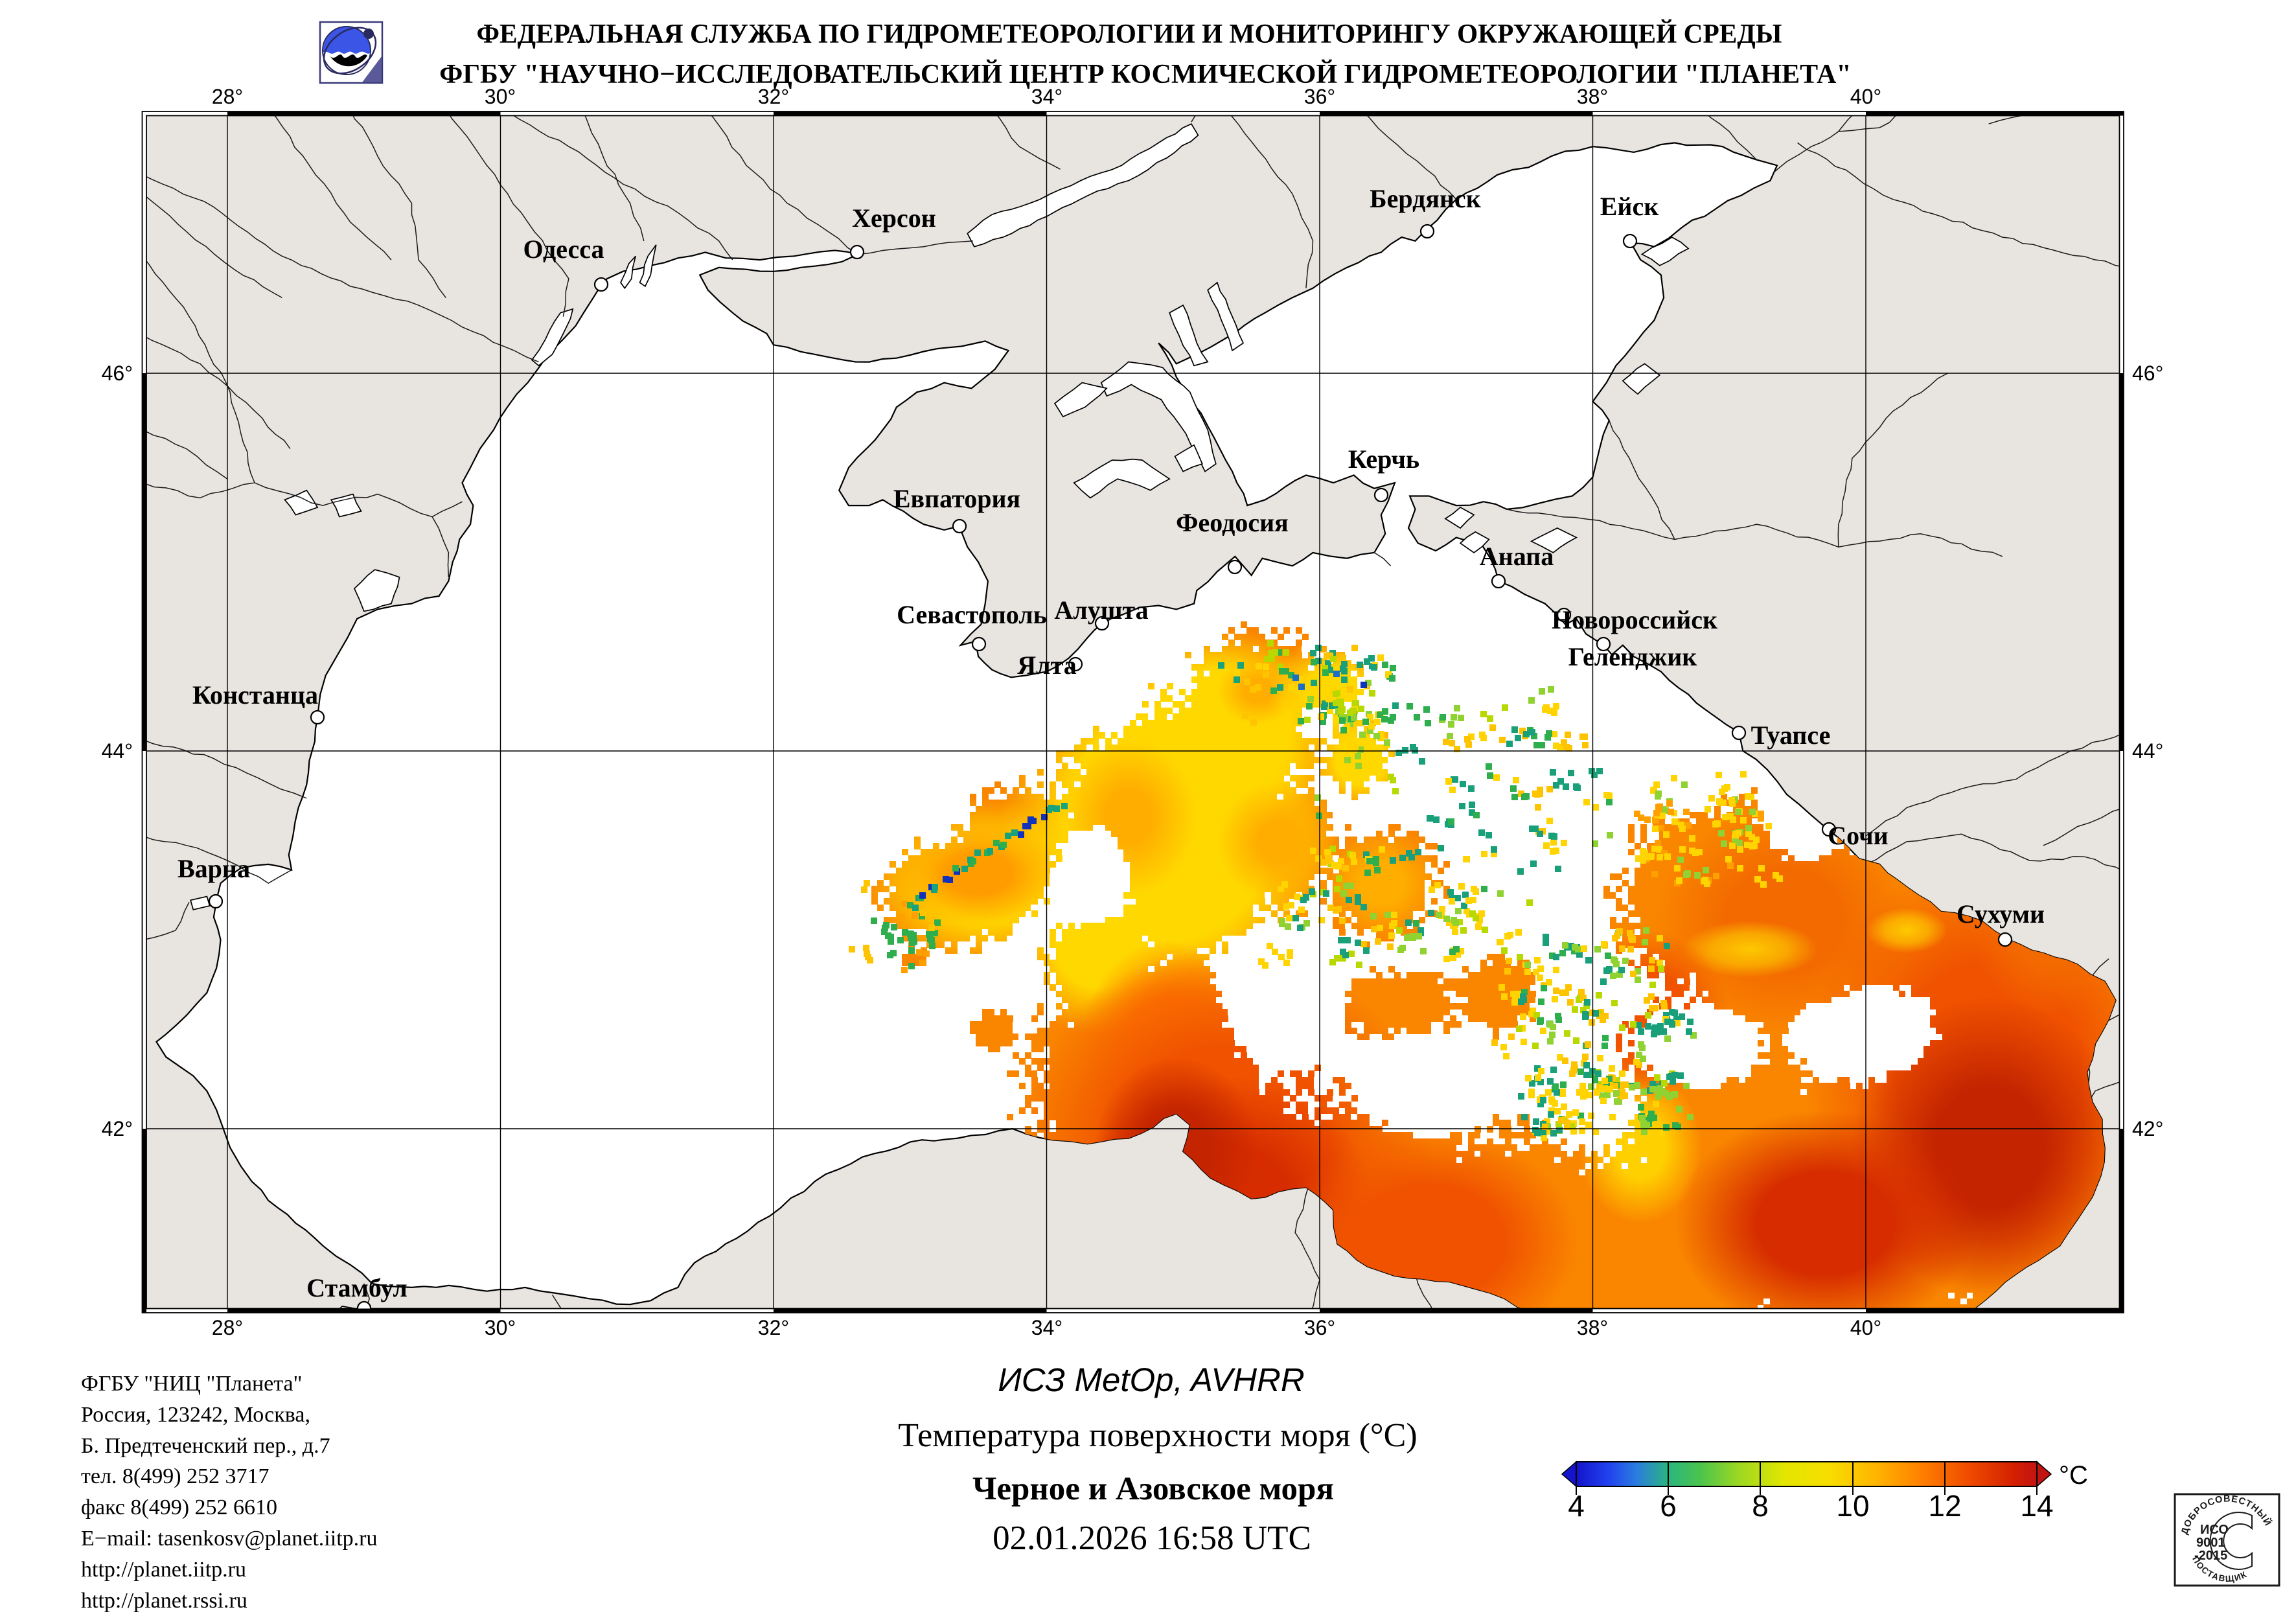  I want to click on svg-text: Анапа, so click(1517, 556).